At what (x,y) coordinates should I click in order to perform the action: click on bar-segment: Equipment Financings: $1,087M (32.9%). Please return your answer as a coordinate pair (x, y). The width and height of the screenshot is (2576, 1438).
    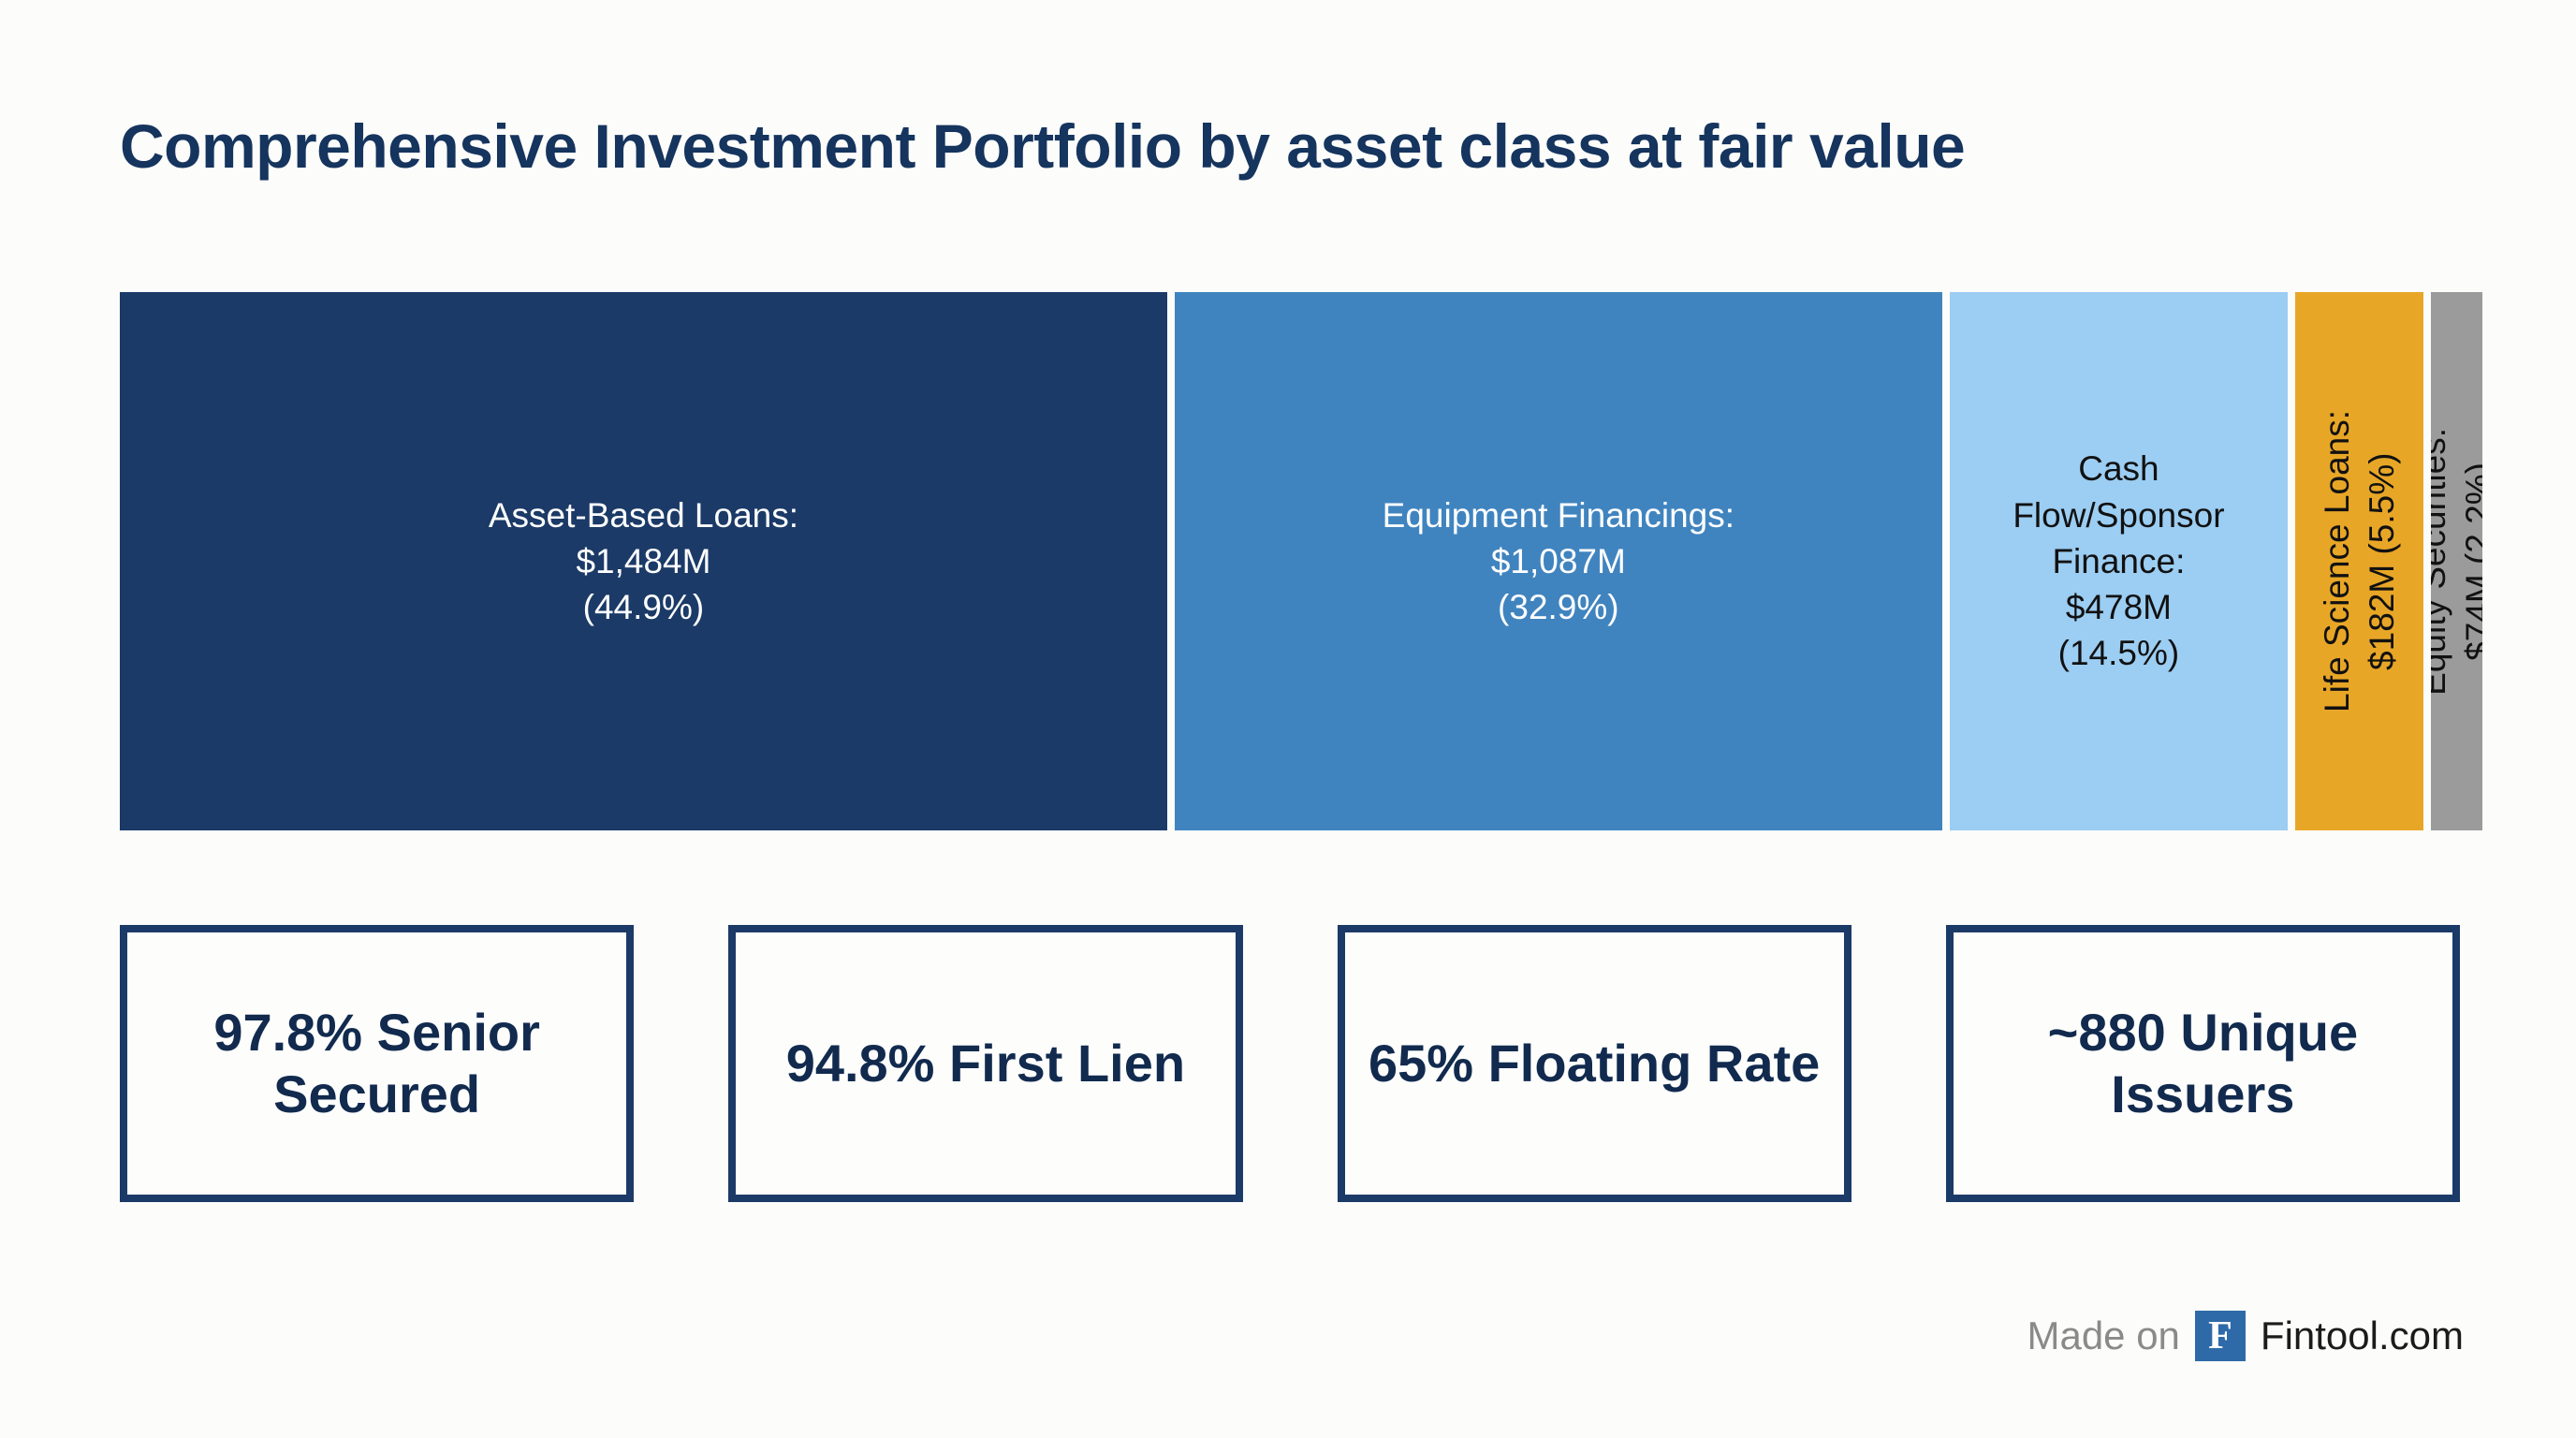
    Looking at the image, I should click on (1558, 561).